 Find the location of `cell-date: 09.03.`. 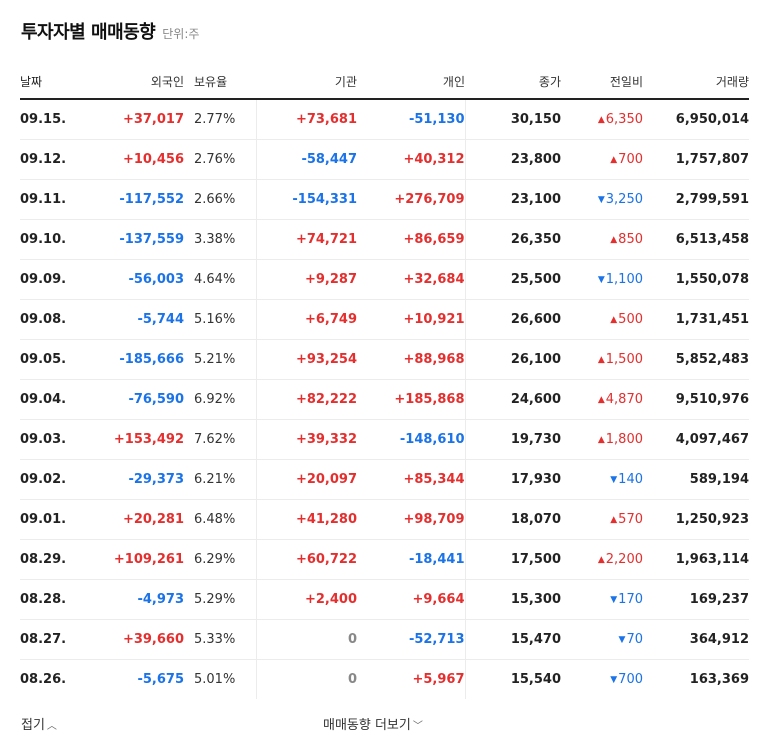

cell-date: 09.03. is located at coordinates (50, 439).